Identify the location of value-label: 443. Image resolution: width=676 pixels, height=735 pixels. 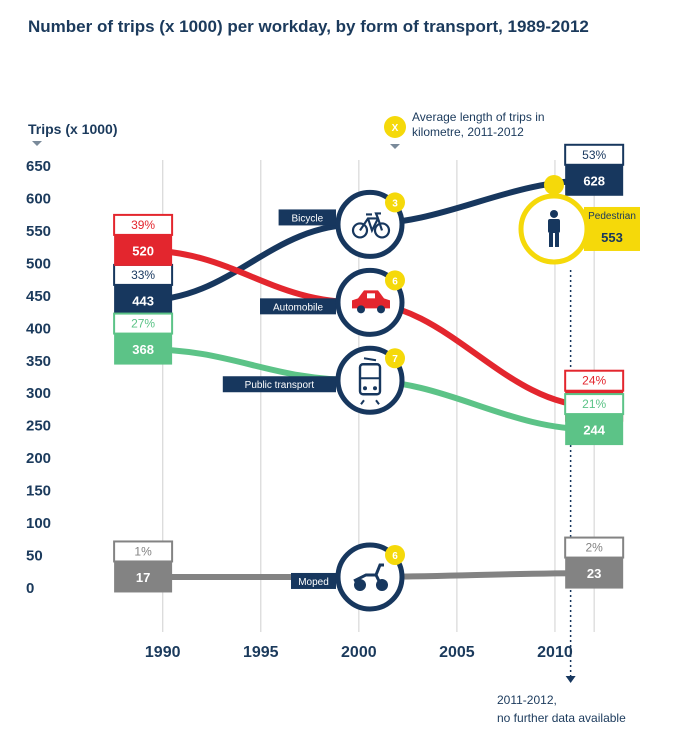
(143, 300).